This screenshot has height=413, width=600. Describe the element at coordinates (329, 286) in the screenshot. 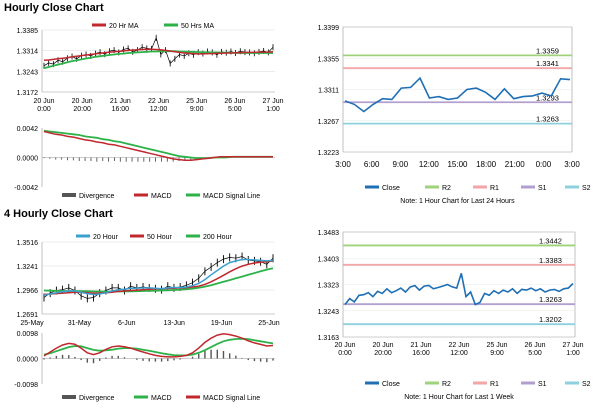

I see `four-hourly-levels-y-tick-2: 1.3323` at that location.